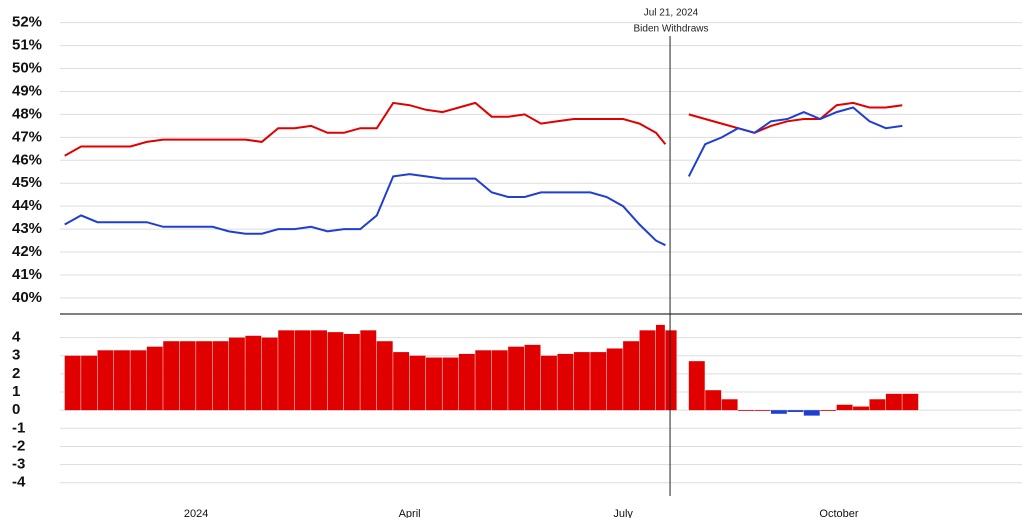  Describe the element at coordinates (18, 427) in the screenshot. I see `y-tick-label: -1` at that location.